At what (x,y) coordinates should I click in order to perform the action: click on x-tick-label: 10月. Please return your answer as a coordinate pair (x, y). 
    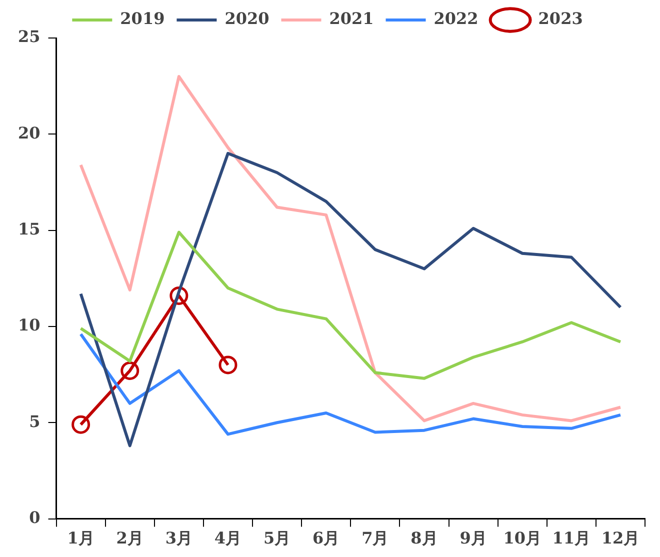
    Looking at the image, I should click on (522, 538).